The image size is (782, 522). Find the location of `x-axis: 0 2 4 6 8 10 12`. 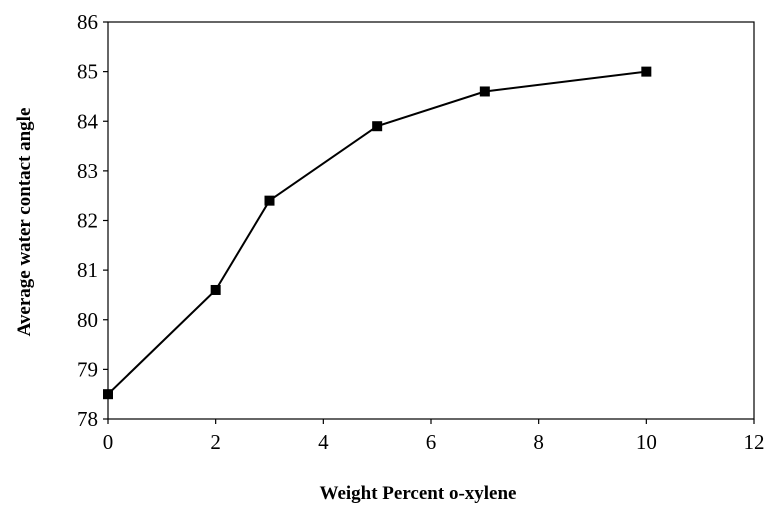

x-axis: 0 2 4 6 8 10 12 is located at coordinates (434, 436).